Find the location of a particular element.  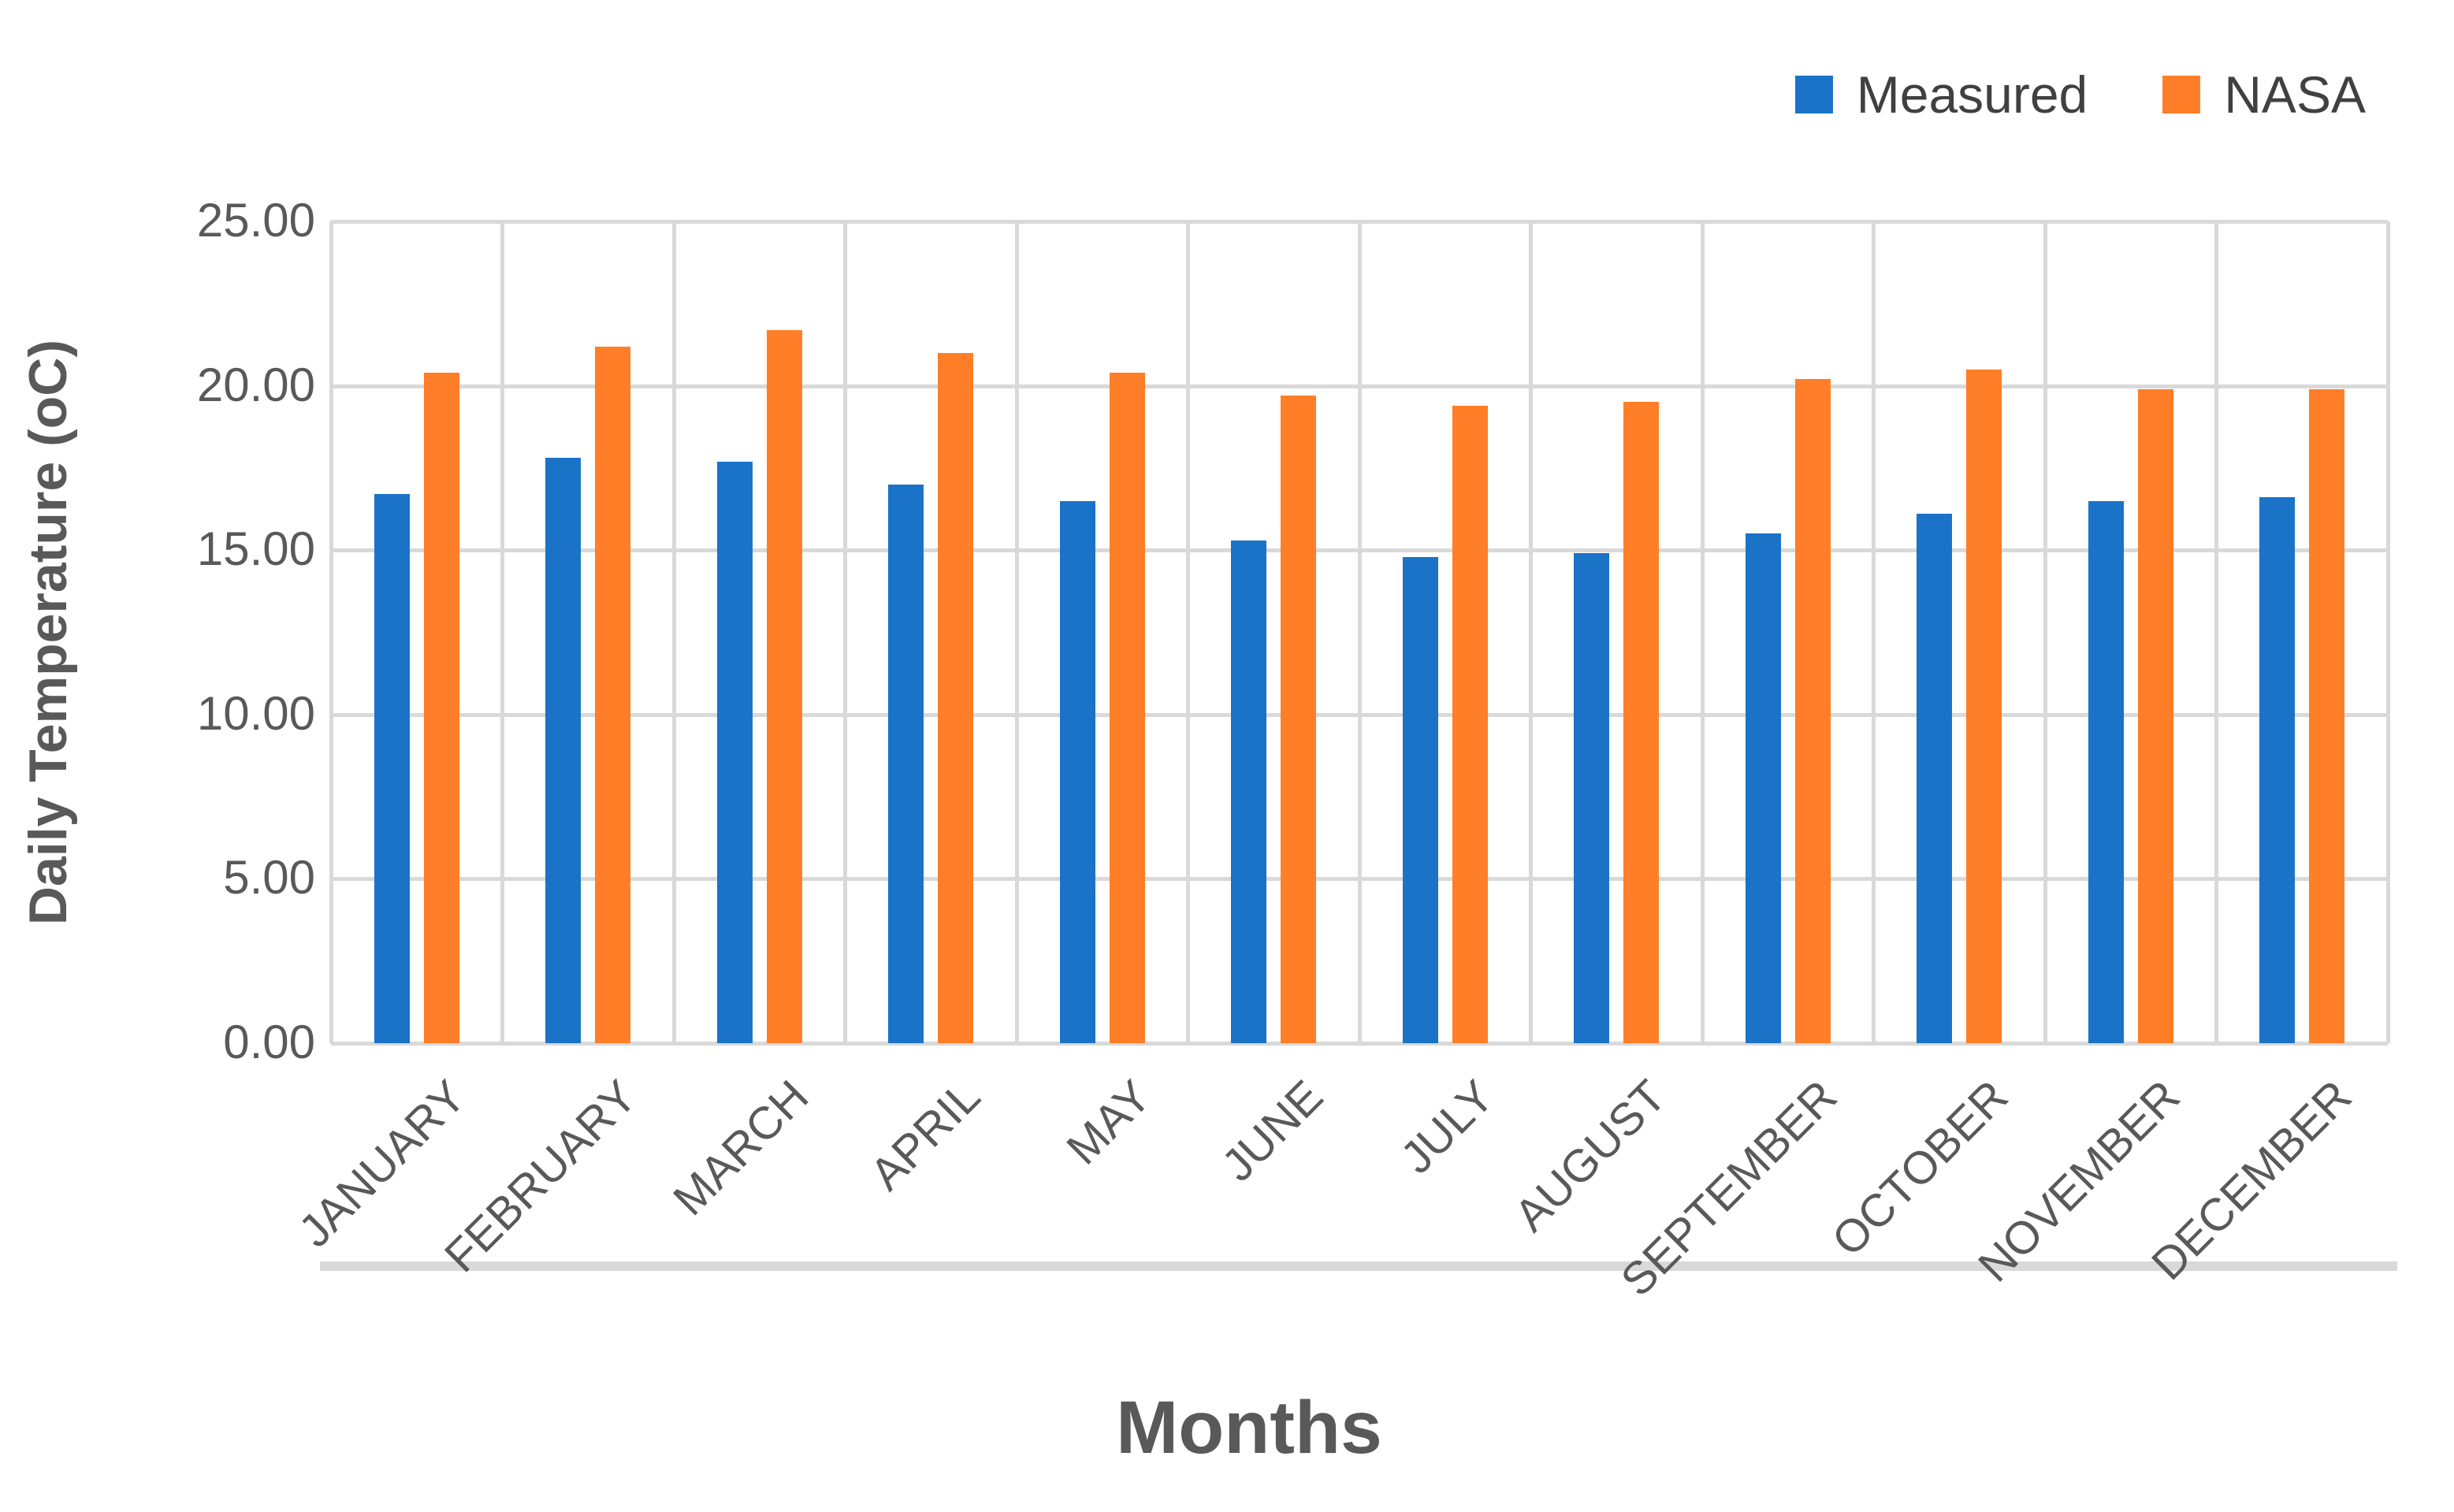

y-axis-title: Daily Temperature (oC) is located at coordinates (48, 632).